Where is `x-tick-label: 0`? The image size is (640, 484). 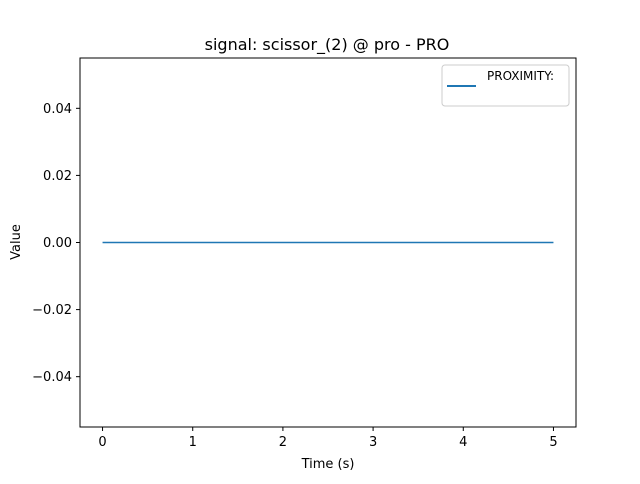 x-tick-label: 0 is located at coordinates (102, 442).